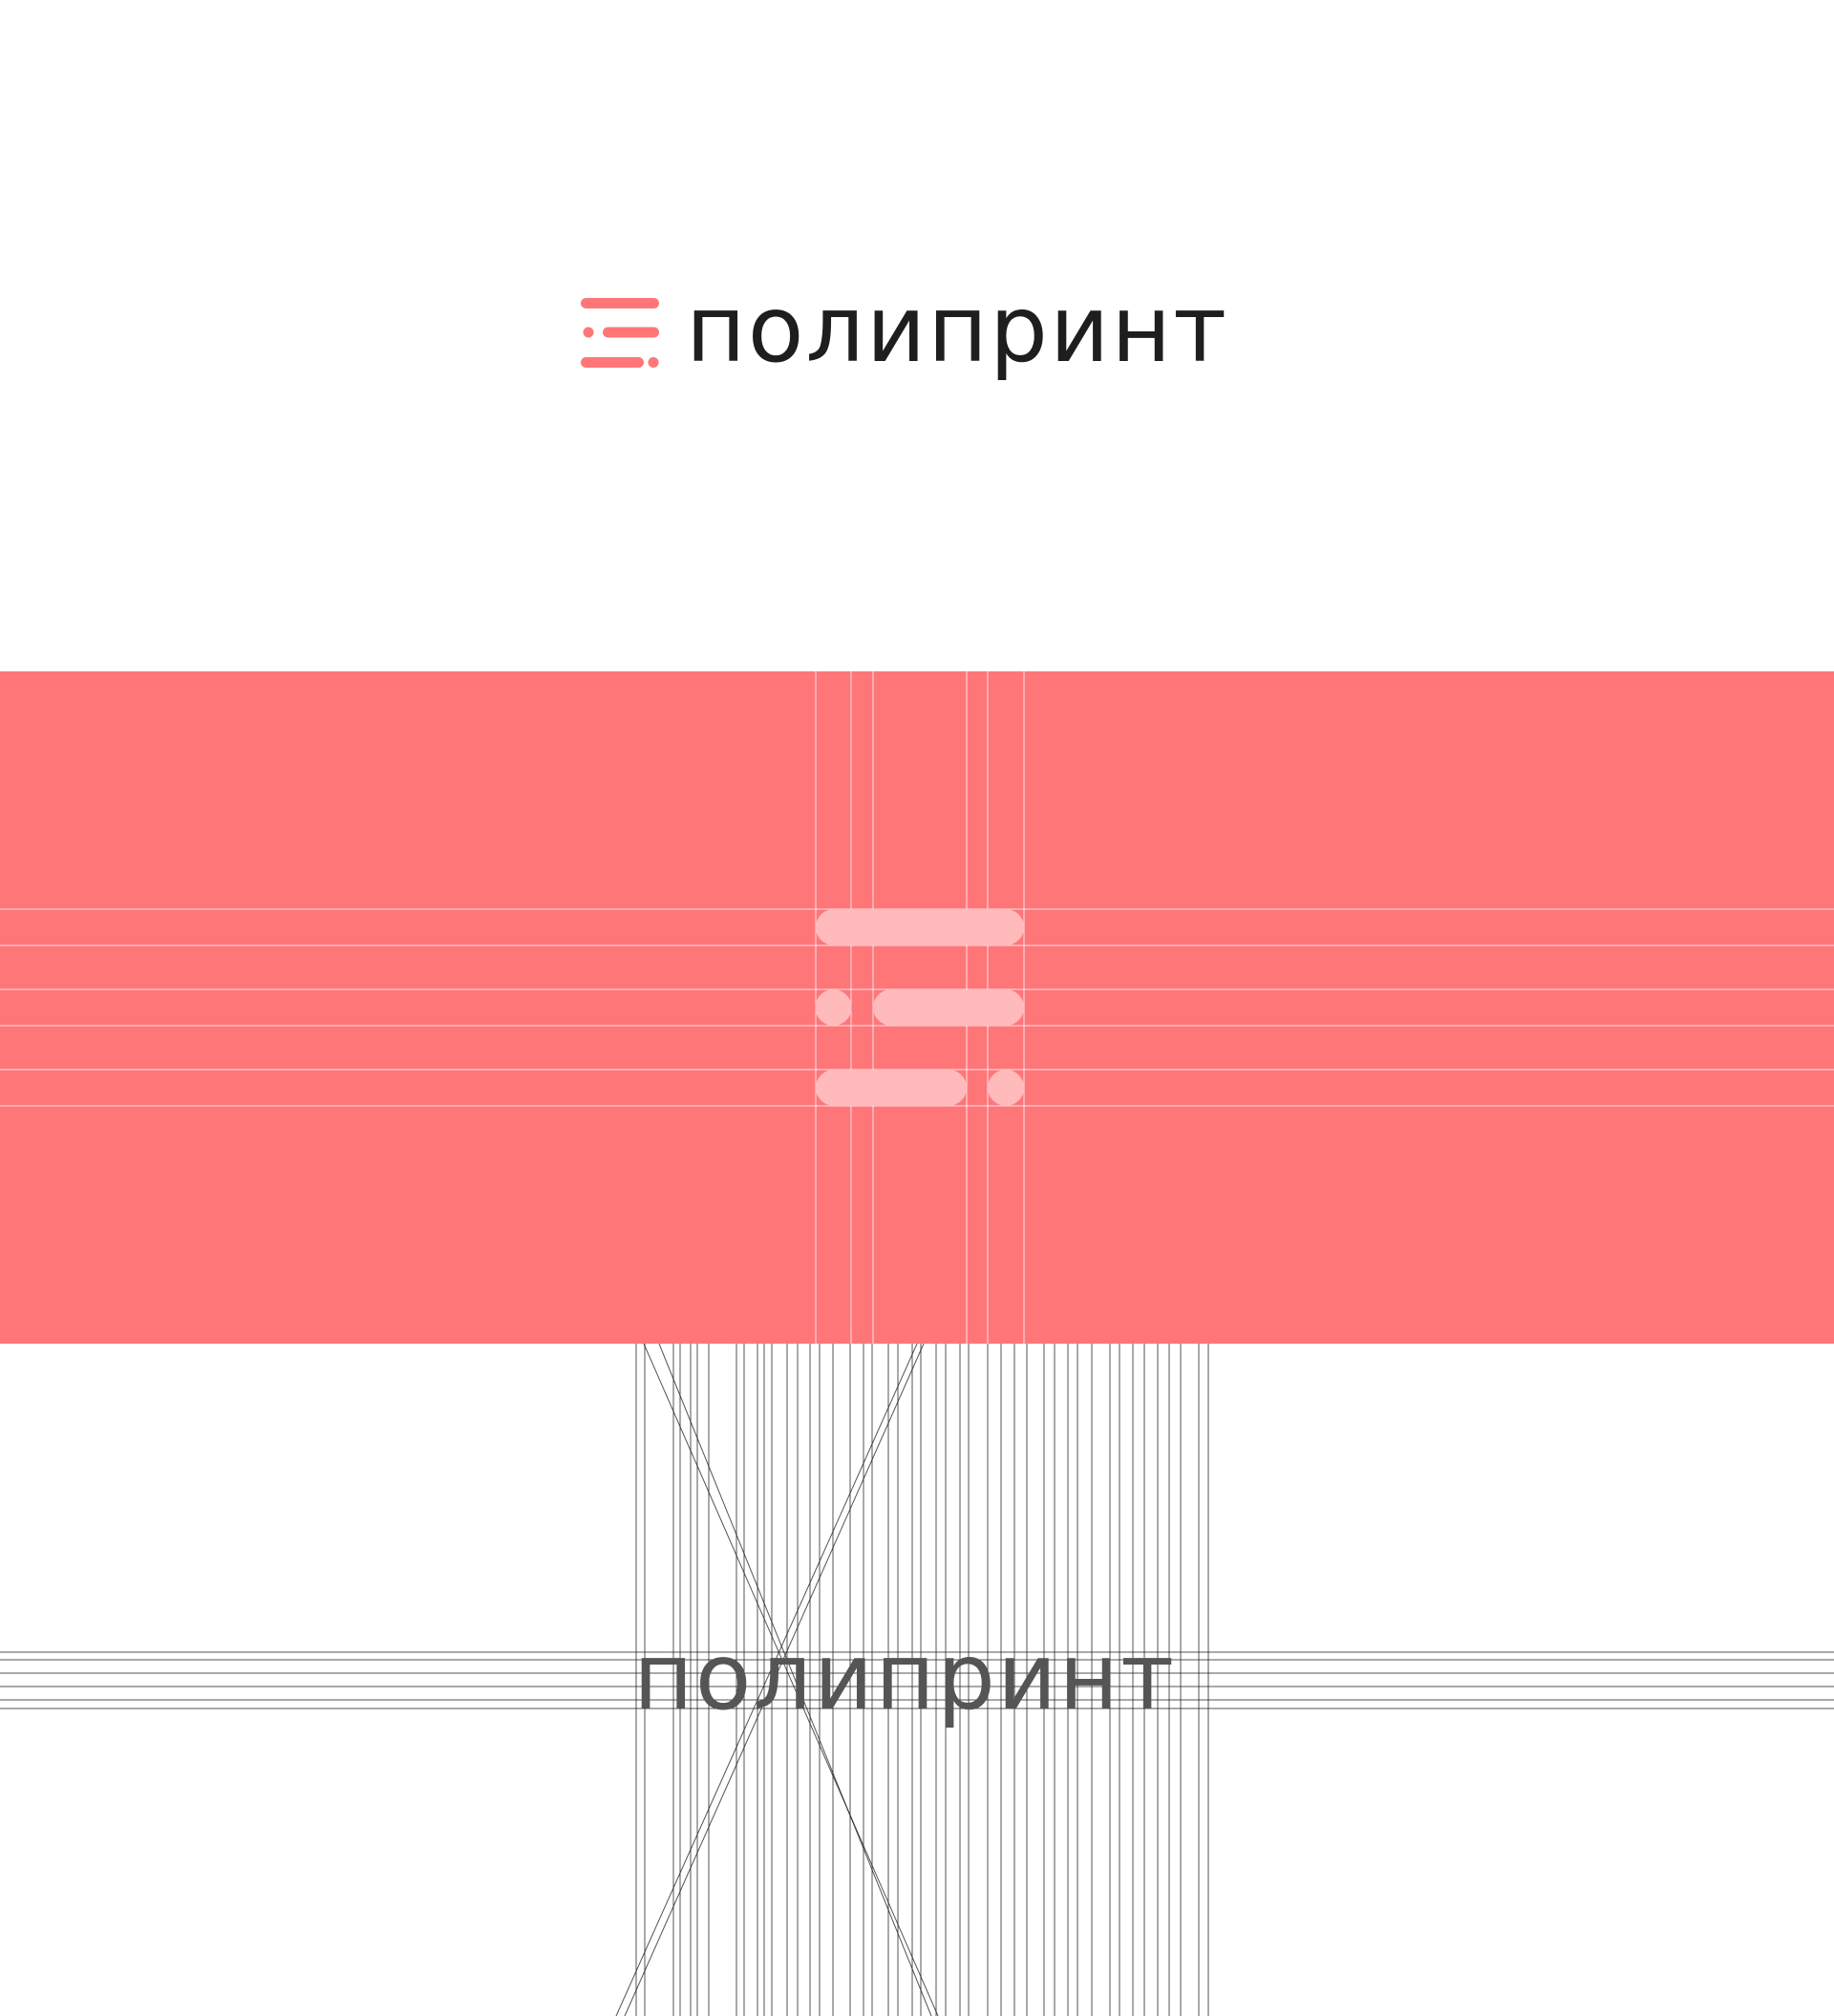  I want to click on brand-wordmark: полипринт, so click(957, 329).